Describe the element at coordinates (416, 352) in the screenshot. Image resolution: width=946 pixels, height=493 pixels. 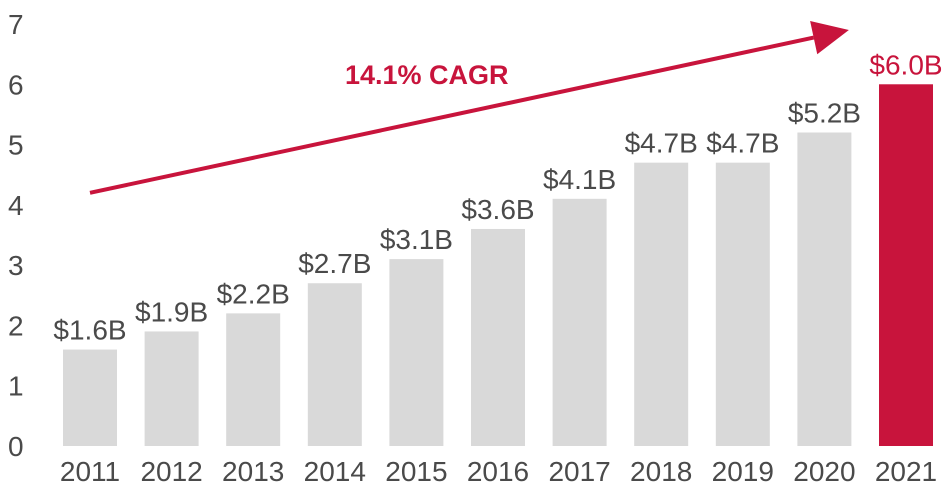
I see `bar-2015` at that location.